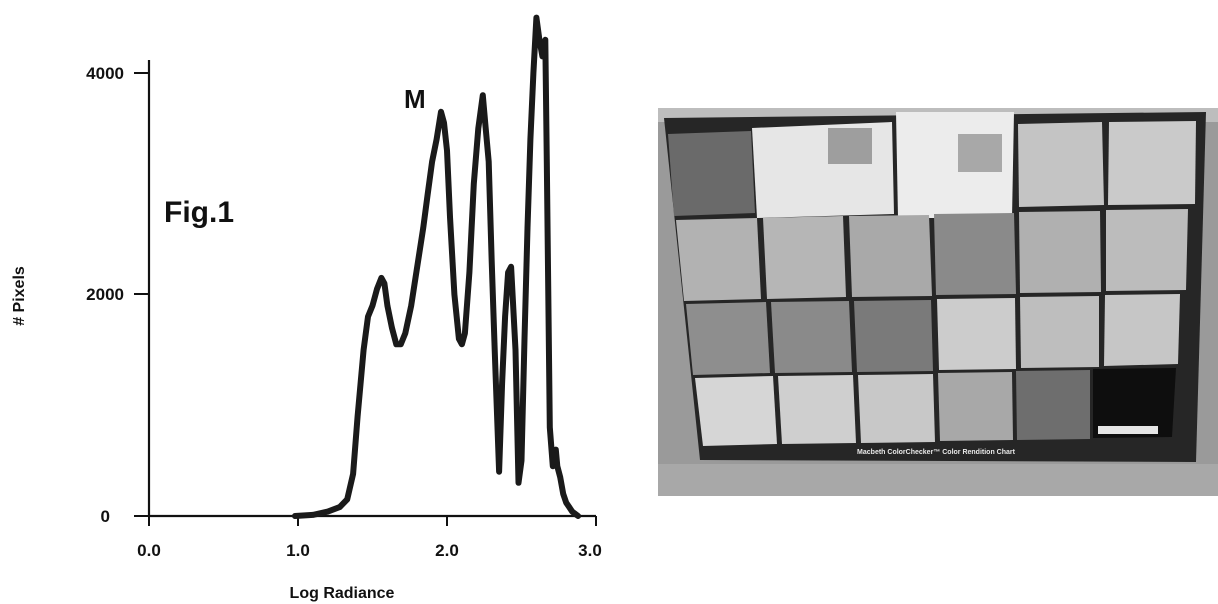 This screenshot has height=604, width=1218. Describe the element at coordinates (199, 212) in the screenshot. I see `figure-label: Fig.1` at that location.